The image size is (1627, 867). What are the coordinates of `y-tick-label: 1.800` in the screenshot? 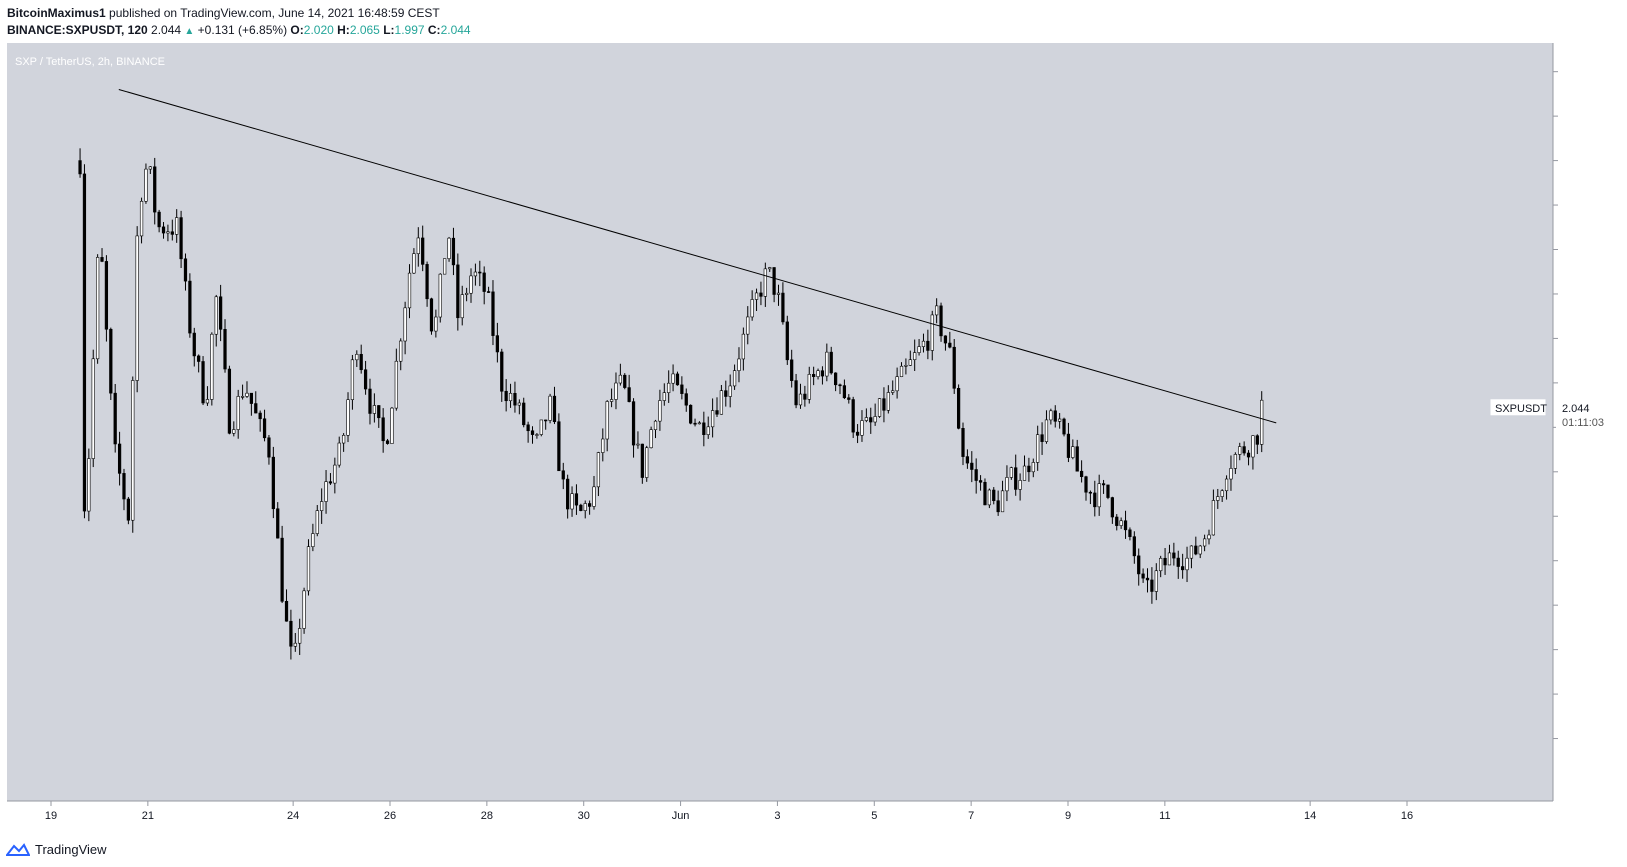 It's located at (1576, 517).